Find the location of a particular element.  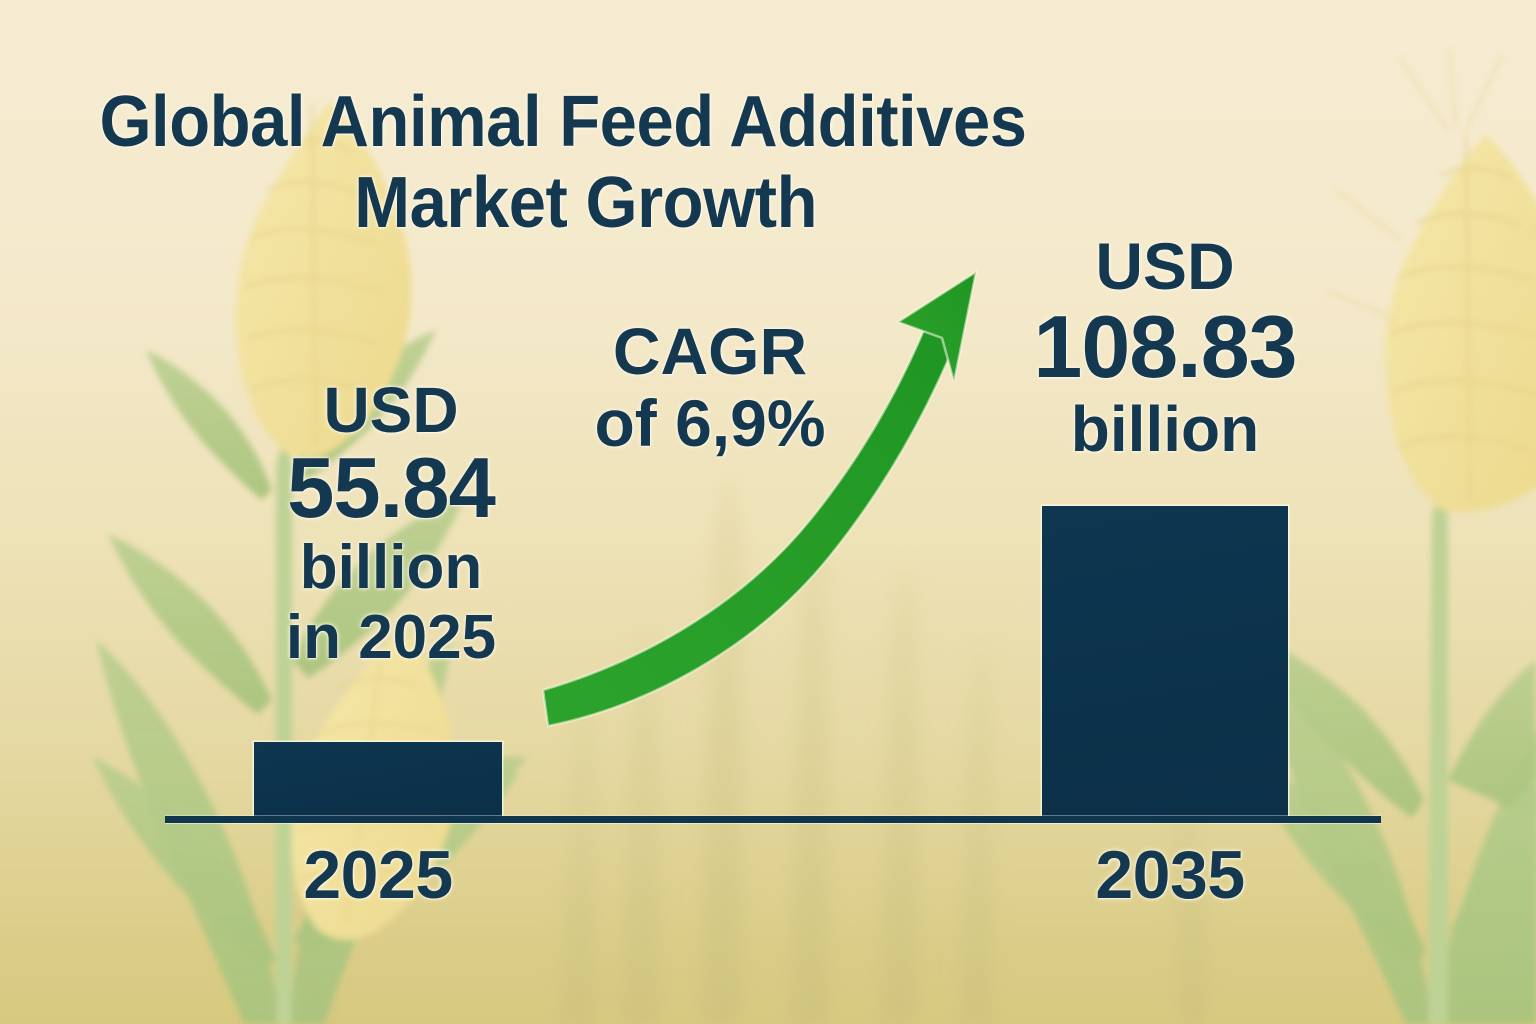

cagr-label: CAGR is located at coordinates (710, 351).